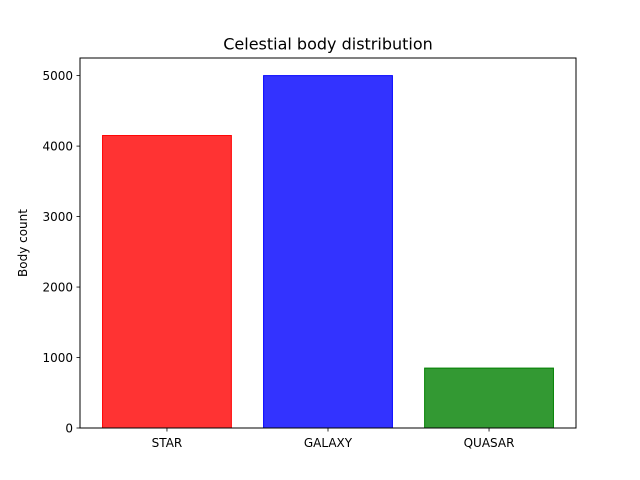 Image resolution: width=640 pixels, height=480 pixels. Describe the element at coordinates (57, 76) in the screenshot. I see `y-tick-label: 5000` at that location.